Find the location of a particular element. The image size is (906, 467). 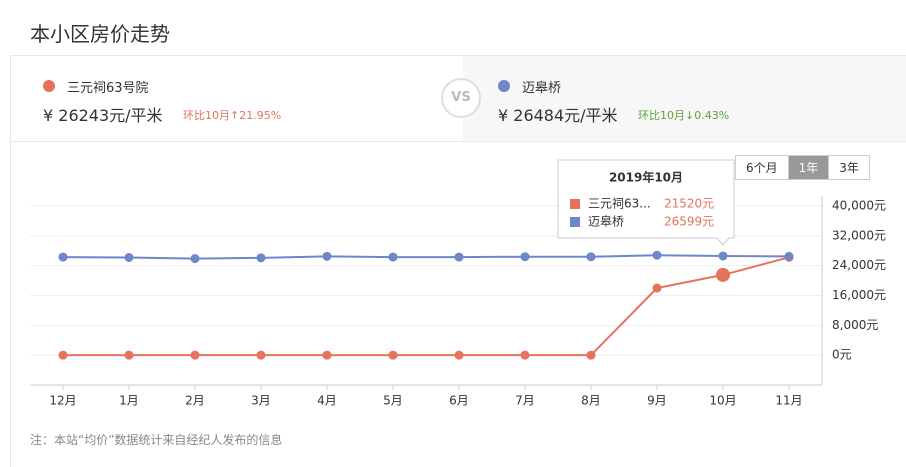

x-tick-label: 9月 is located at coordinates (657, 401).